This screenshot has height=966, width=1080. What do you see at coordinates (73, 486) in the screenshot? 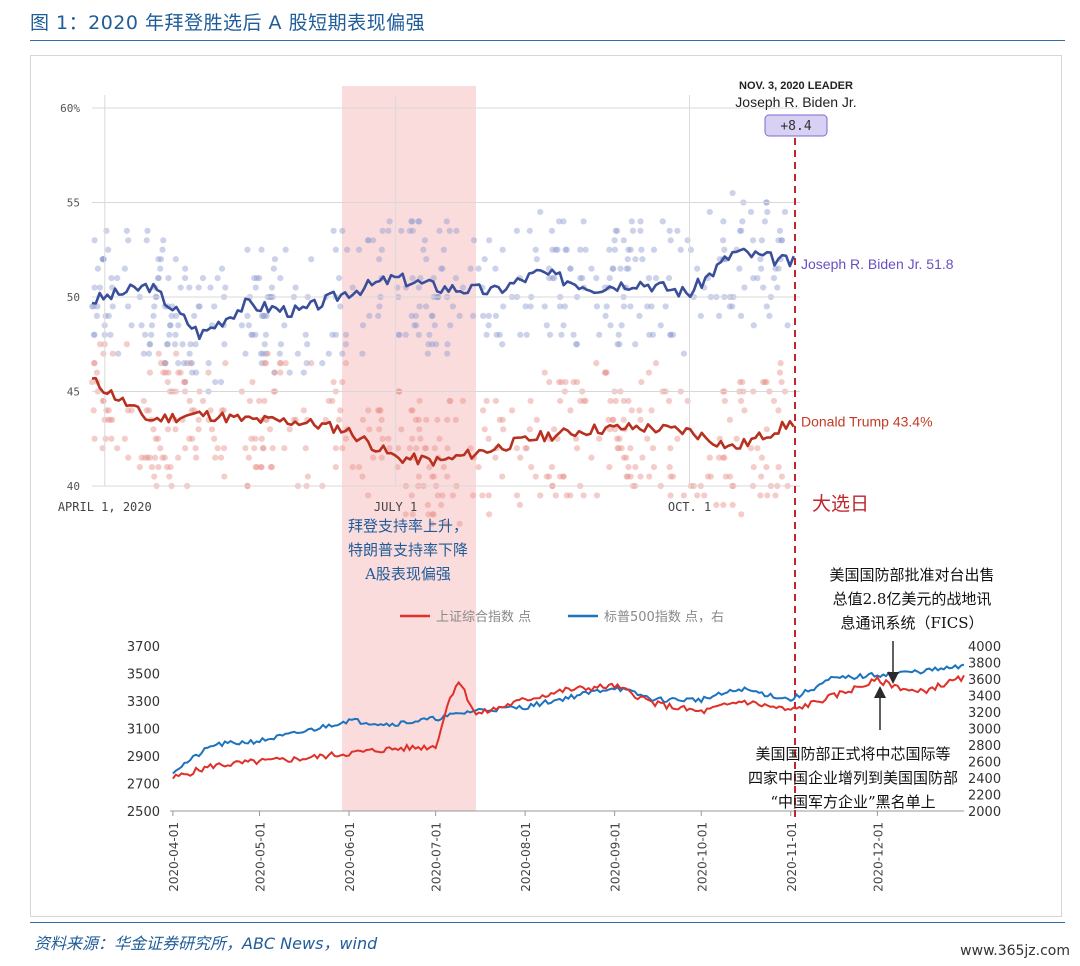
I see `poll-y-tick: 40` at bounding box center [73, 486].